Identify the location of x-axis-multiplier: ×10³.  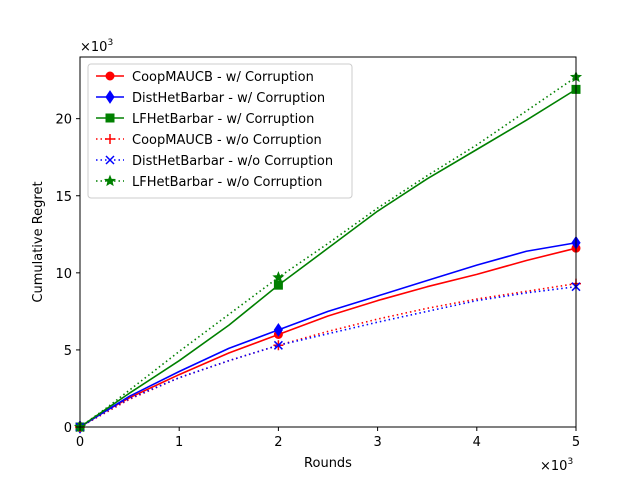
(556, 465).